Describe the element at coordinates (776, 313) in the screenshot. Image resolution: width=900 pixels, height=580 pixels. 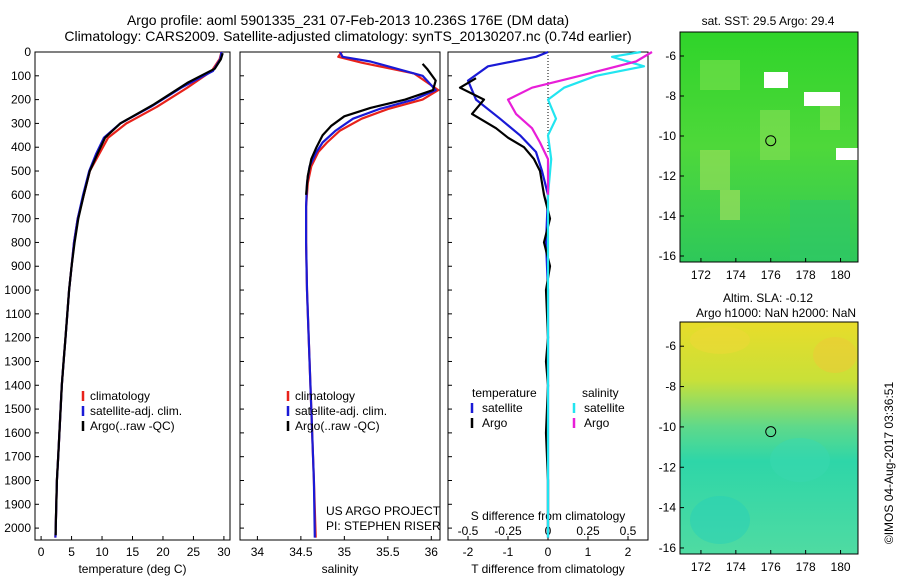
I see `sla-map-title-line2: Argo h1000: NaN h2000: NaN` at that location.